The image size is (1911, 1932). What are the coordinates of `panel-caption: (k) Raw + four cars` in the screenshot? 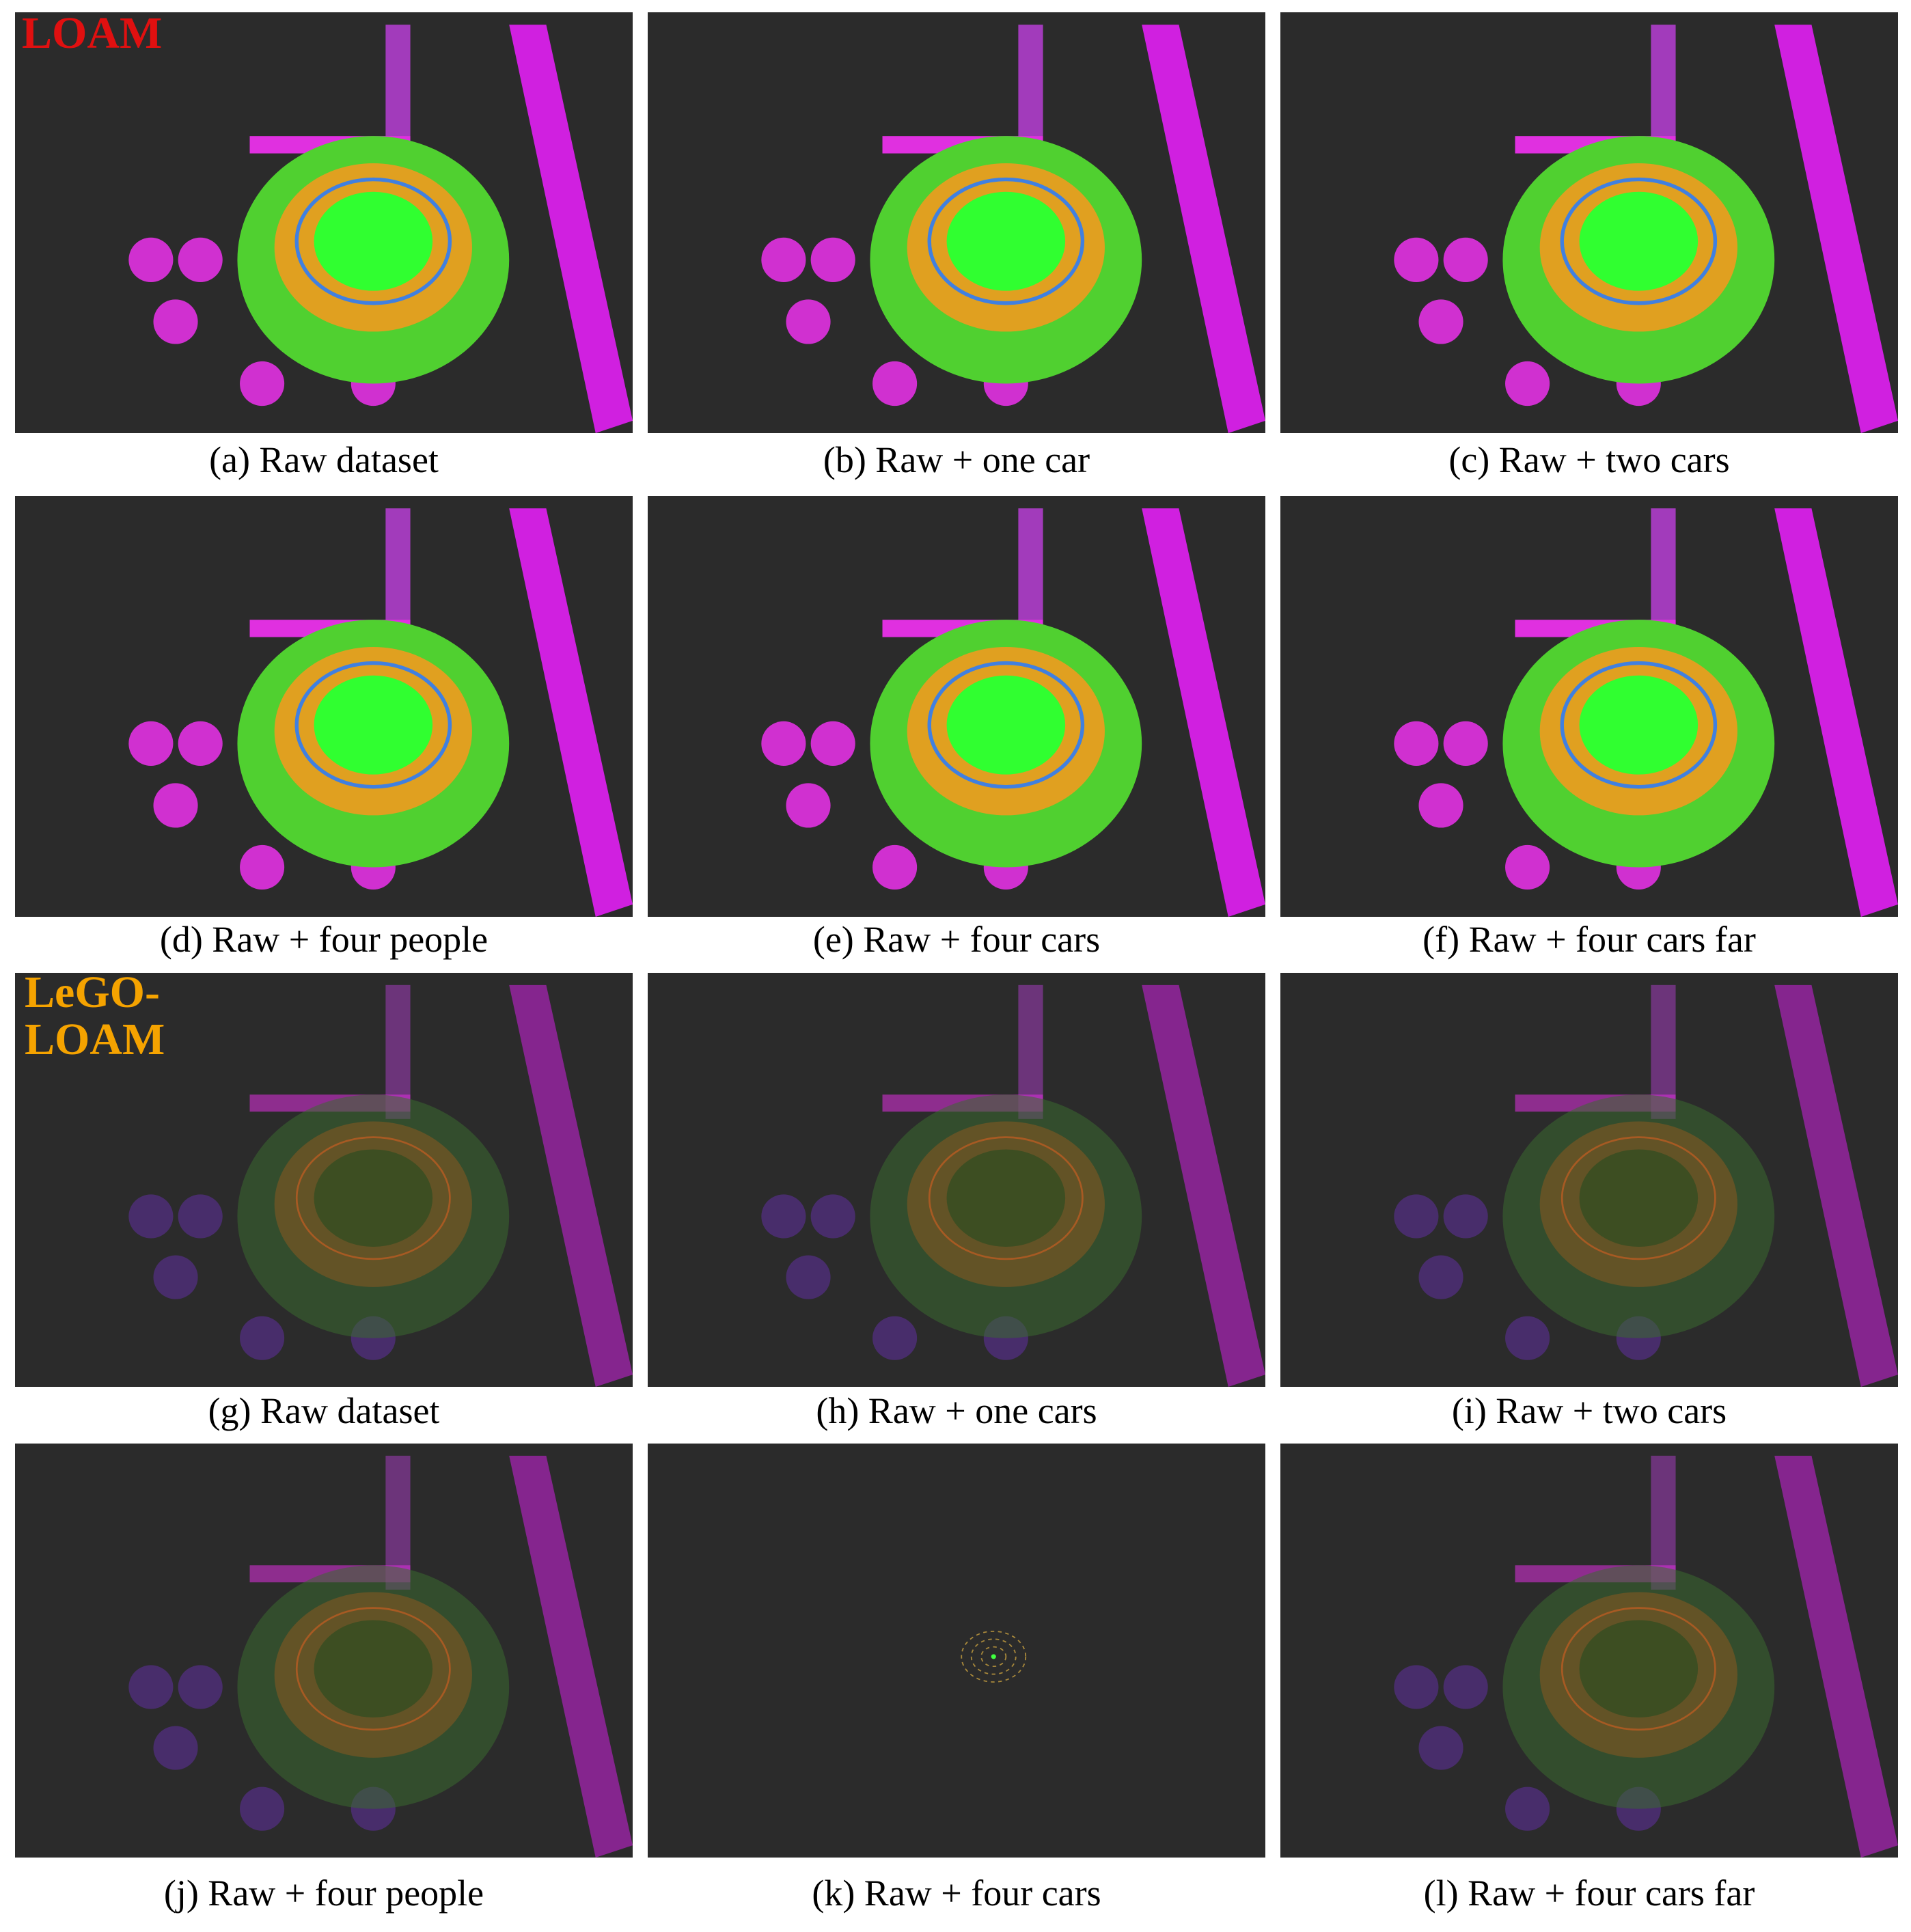 It's located at (956, 1894).